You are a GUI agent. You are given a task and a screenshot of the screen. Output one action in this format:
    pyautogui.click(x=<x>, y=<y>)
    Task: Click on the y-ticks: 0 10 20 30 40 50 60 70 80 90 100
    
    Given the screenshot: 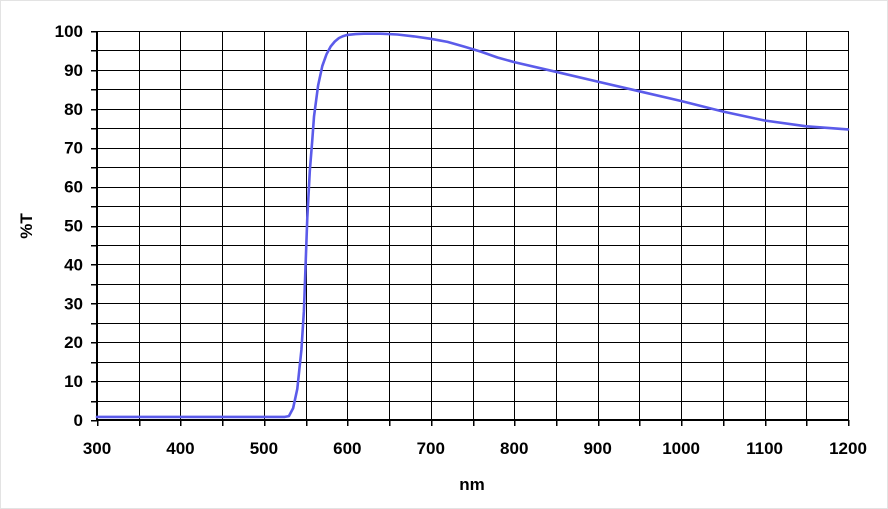 What is the action you would take?
    pyautogui.click(x=76, y=226)
    